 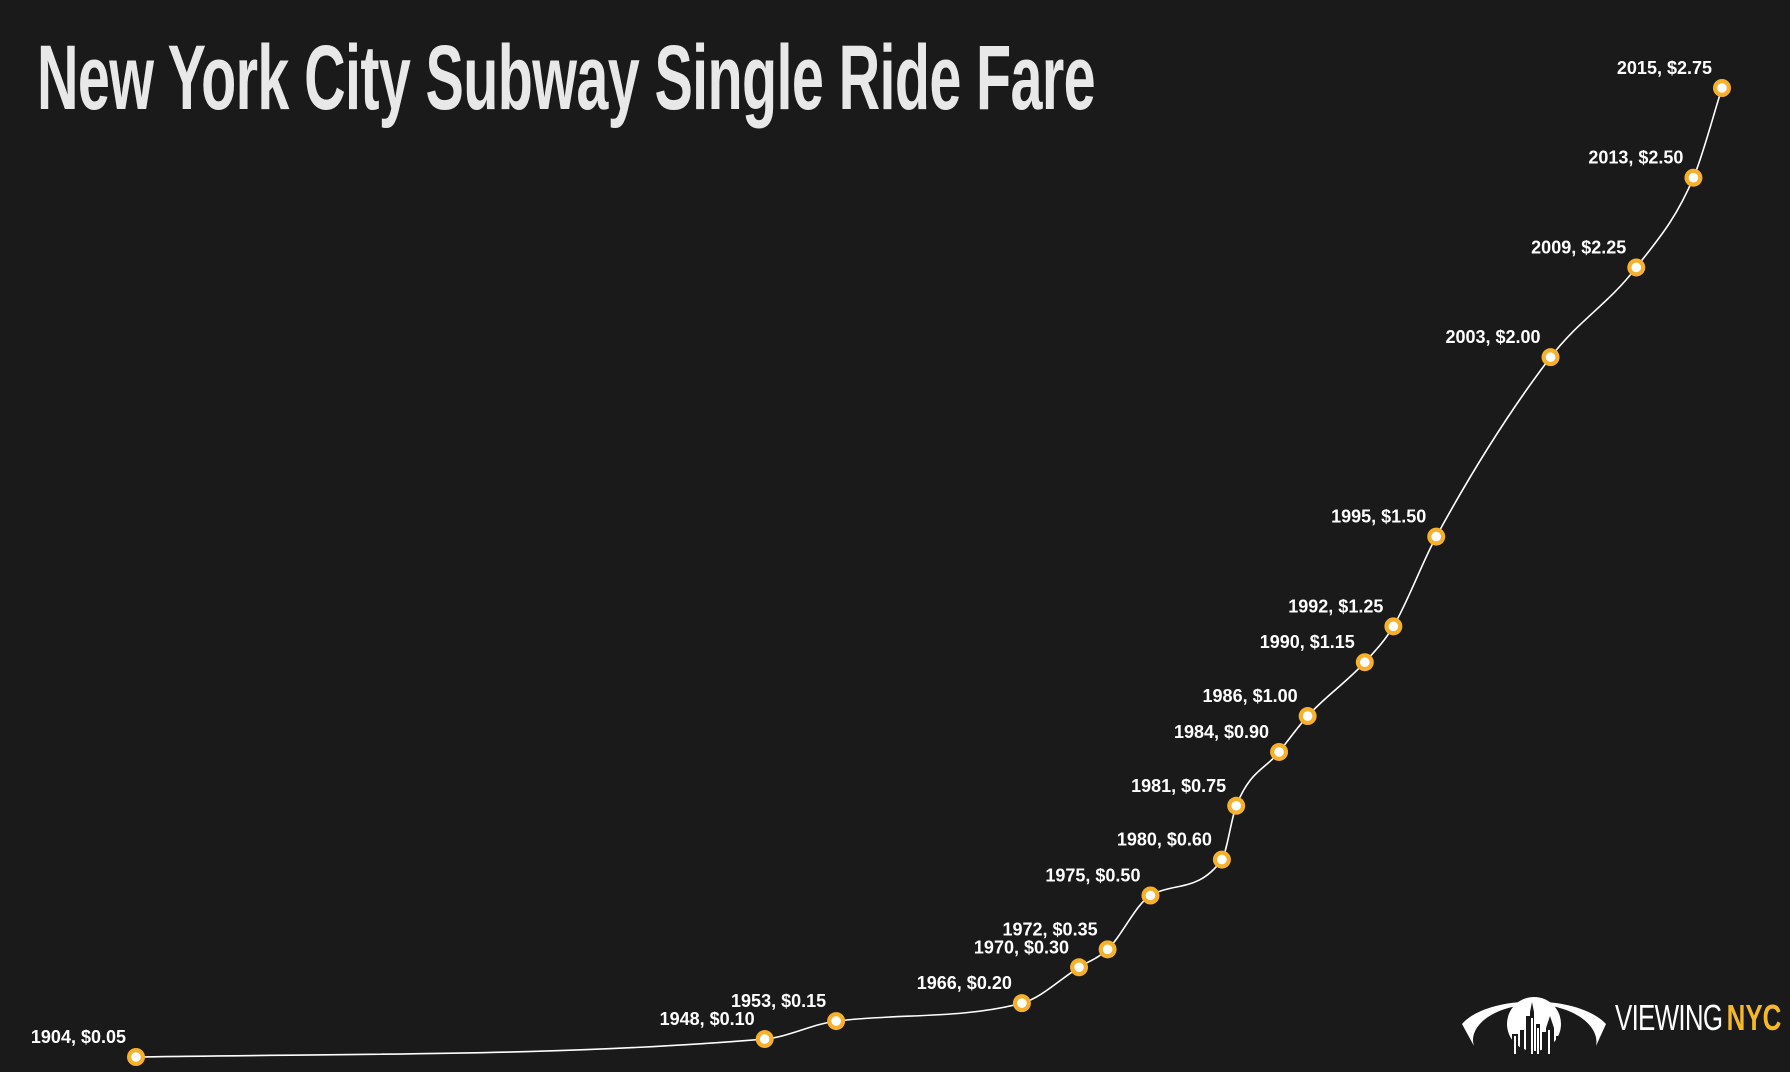 I want to click on data-point: 1975, $0.50, so click(x=1102, y=885).